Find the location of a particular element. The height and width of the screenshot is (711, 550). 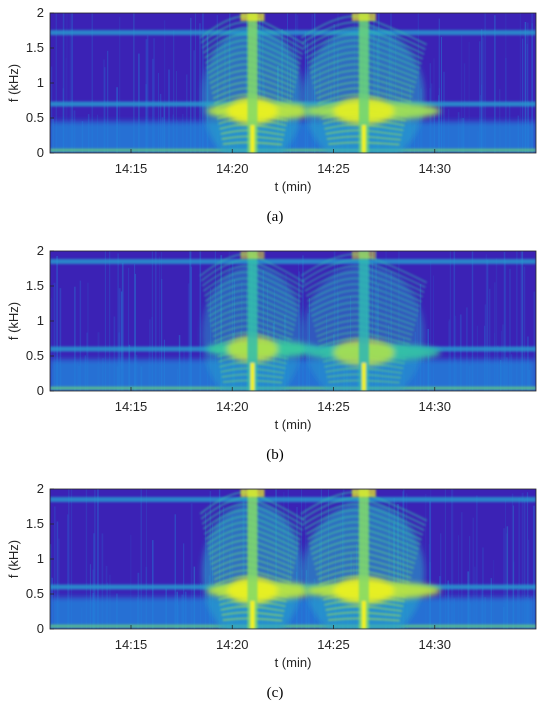

panel-caption: (a) is located at coordinates (275, 217).